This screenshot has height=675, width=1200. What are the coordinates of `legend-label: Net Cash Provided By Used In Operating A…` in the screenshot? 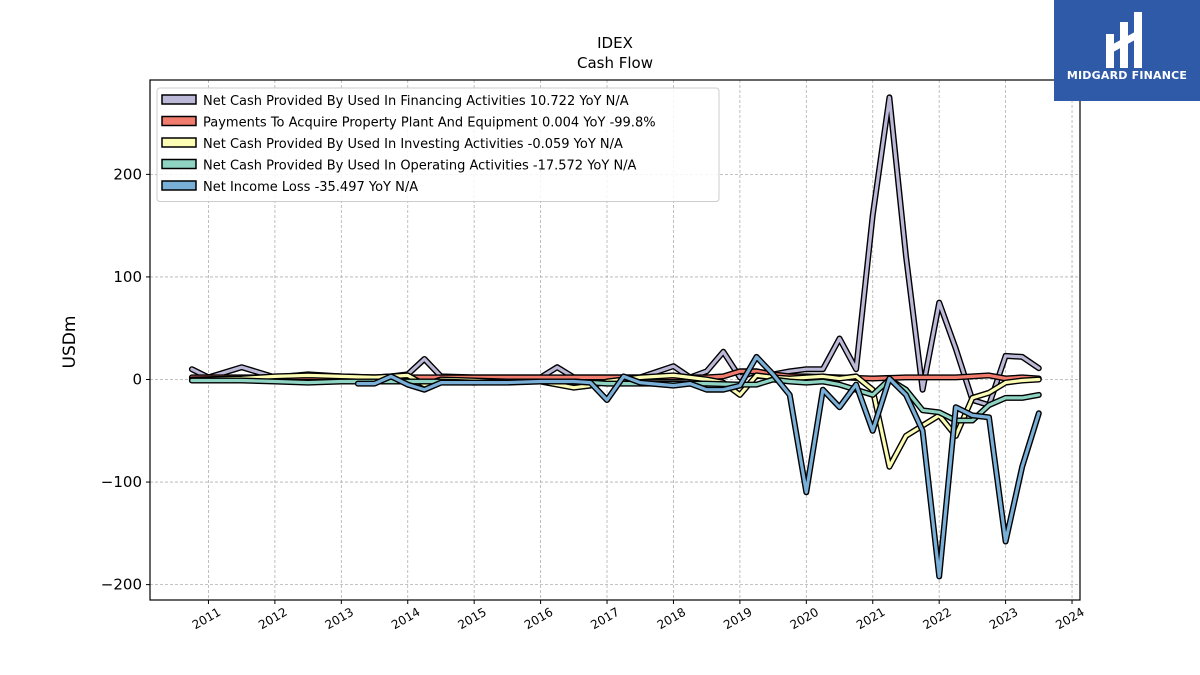 It's located at (420, 166).